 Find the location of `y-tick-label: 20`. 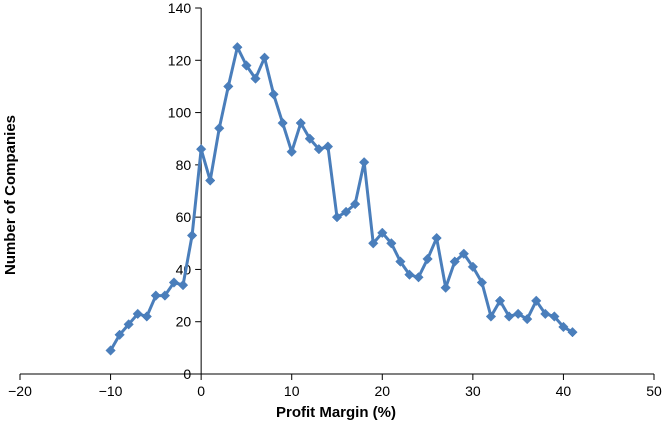

y-tick-label: 20 is located at coordinates (184, 322).